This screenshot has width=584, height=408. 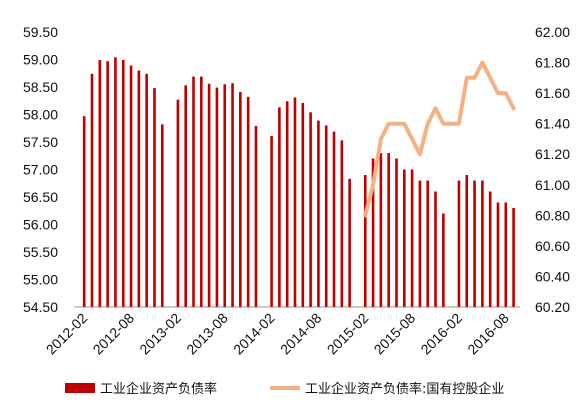 What do you see at coordinates (67, 334) in the screenshot?
I see `x-tick-label: 2012-02` at bounding box center [67, 334].